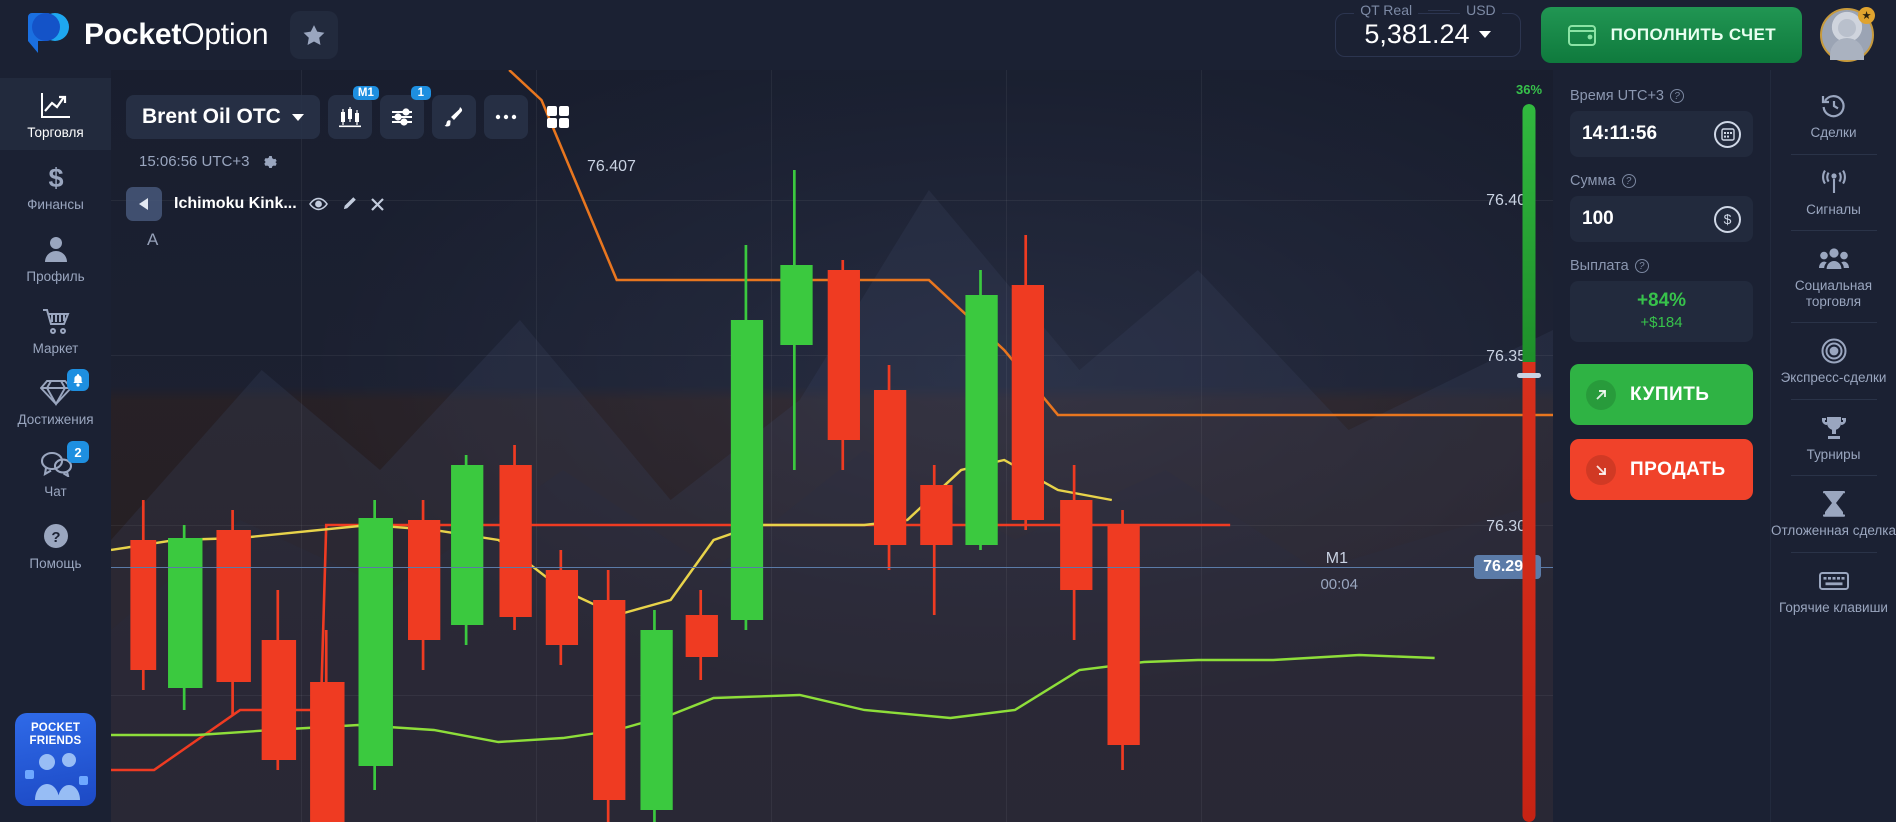 This screenshot has width=1896, height=822. What do you see at coordinates (1661, 322) in the screenshot?
I see `payout-amount: +$184` at bounding box center [1661, 322].